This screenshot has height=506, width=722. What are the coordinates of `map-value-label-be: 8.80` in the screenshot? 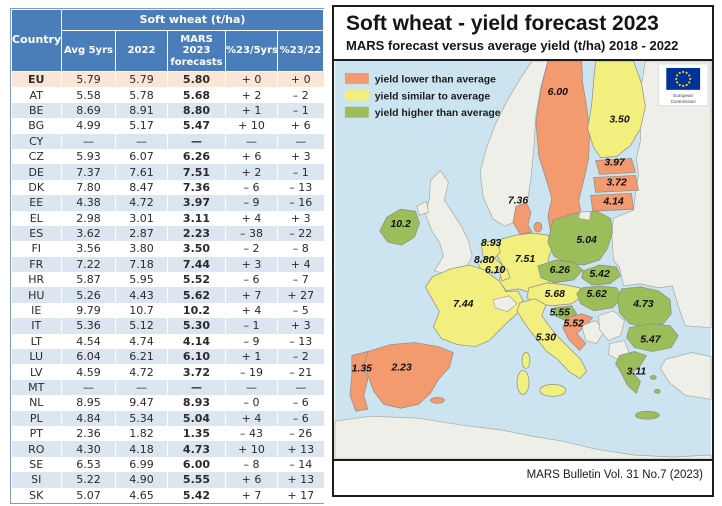 It's located at (484, 260).